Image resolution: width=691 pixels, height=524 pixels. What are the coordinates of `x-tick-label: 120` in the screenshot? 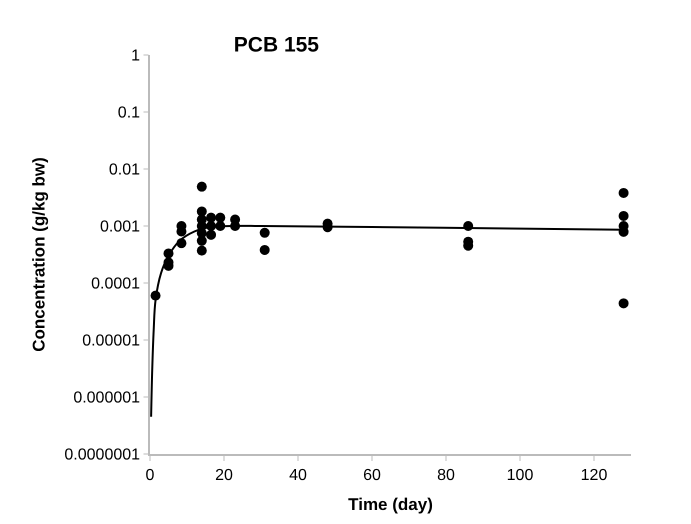 It's located at (594, 475).